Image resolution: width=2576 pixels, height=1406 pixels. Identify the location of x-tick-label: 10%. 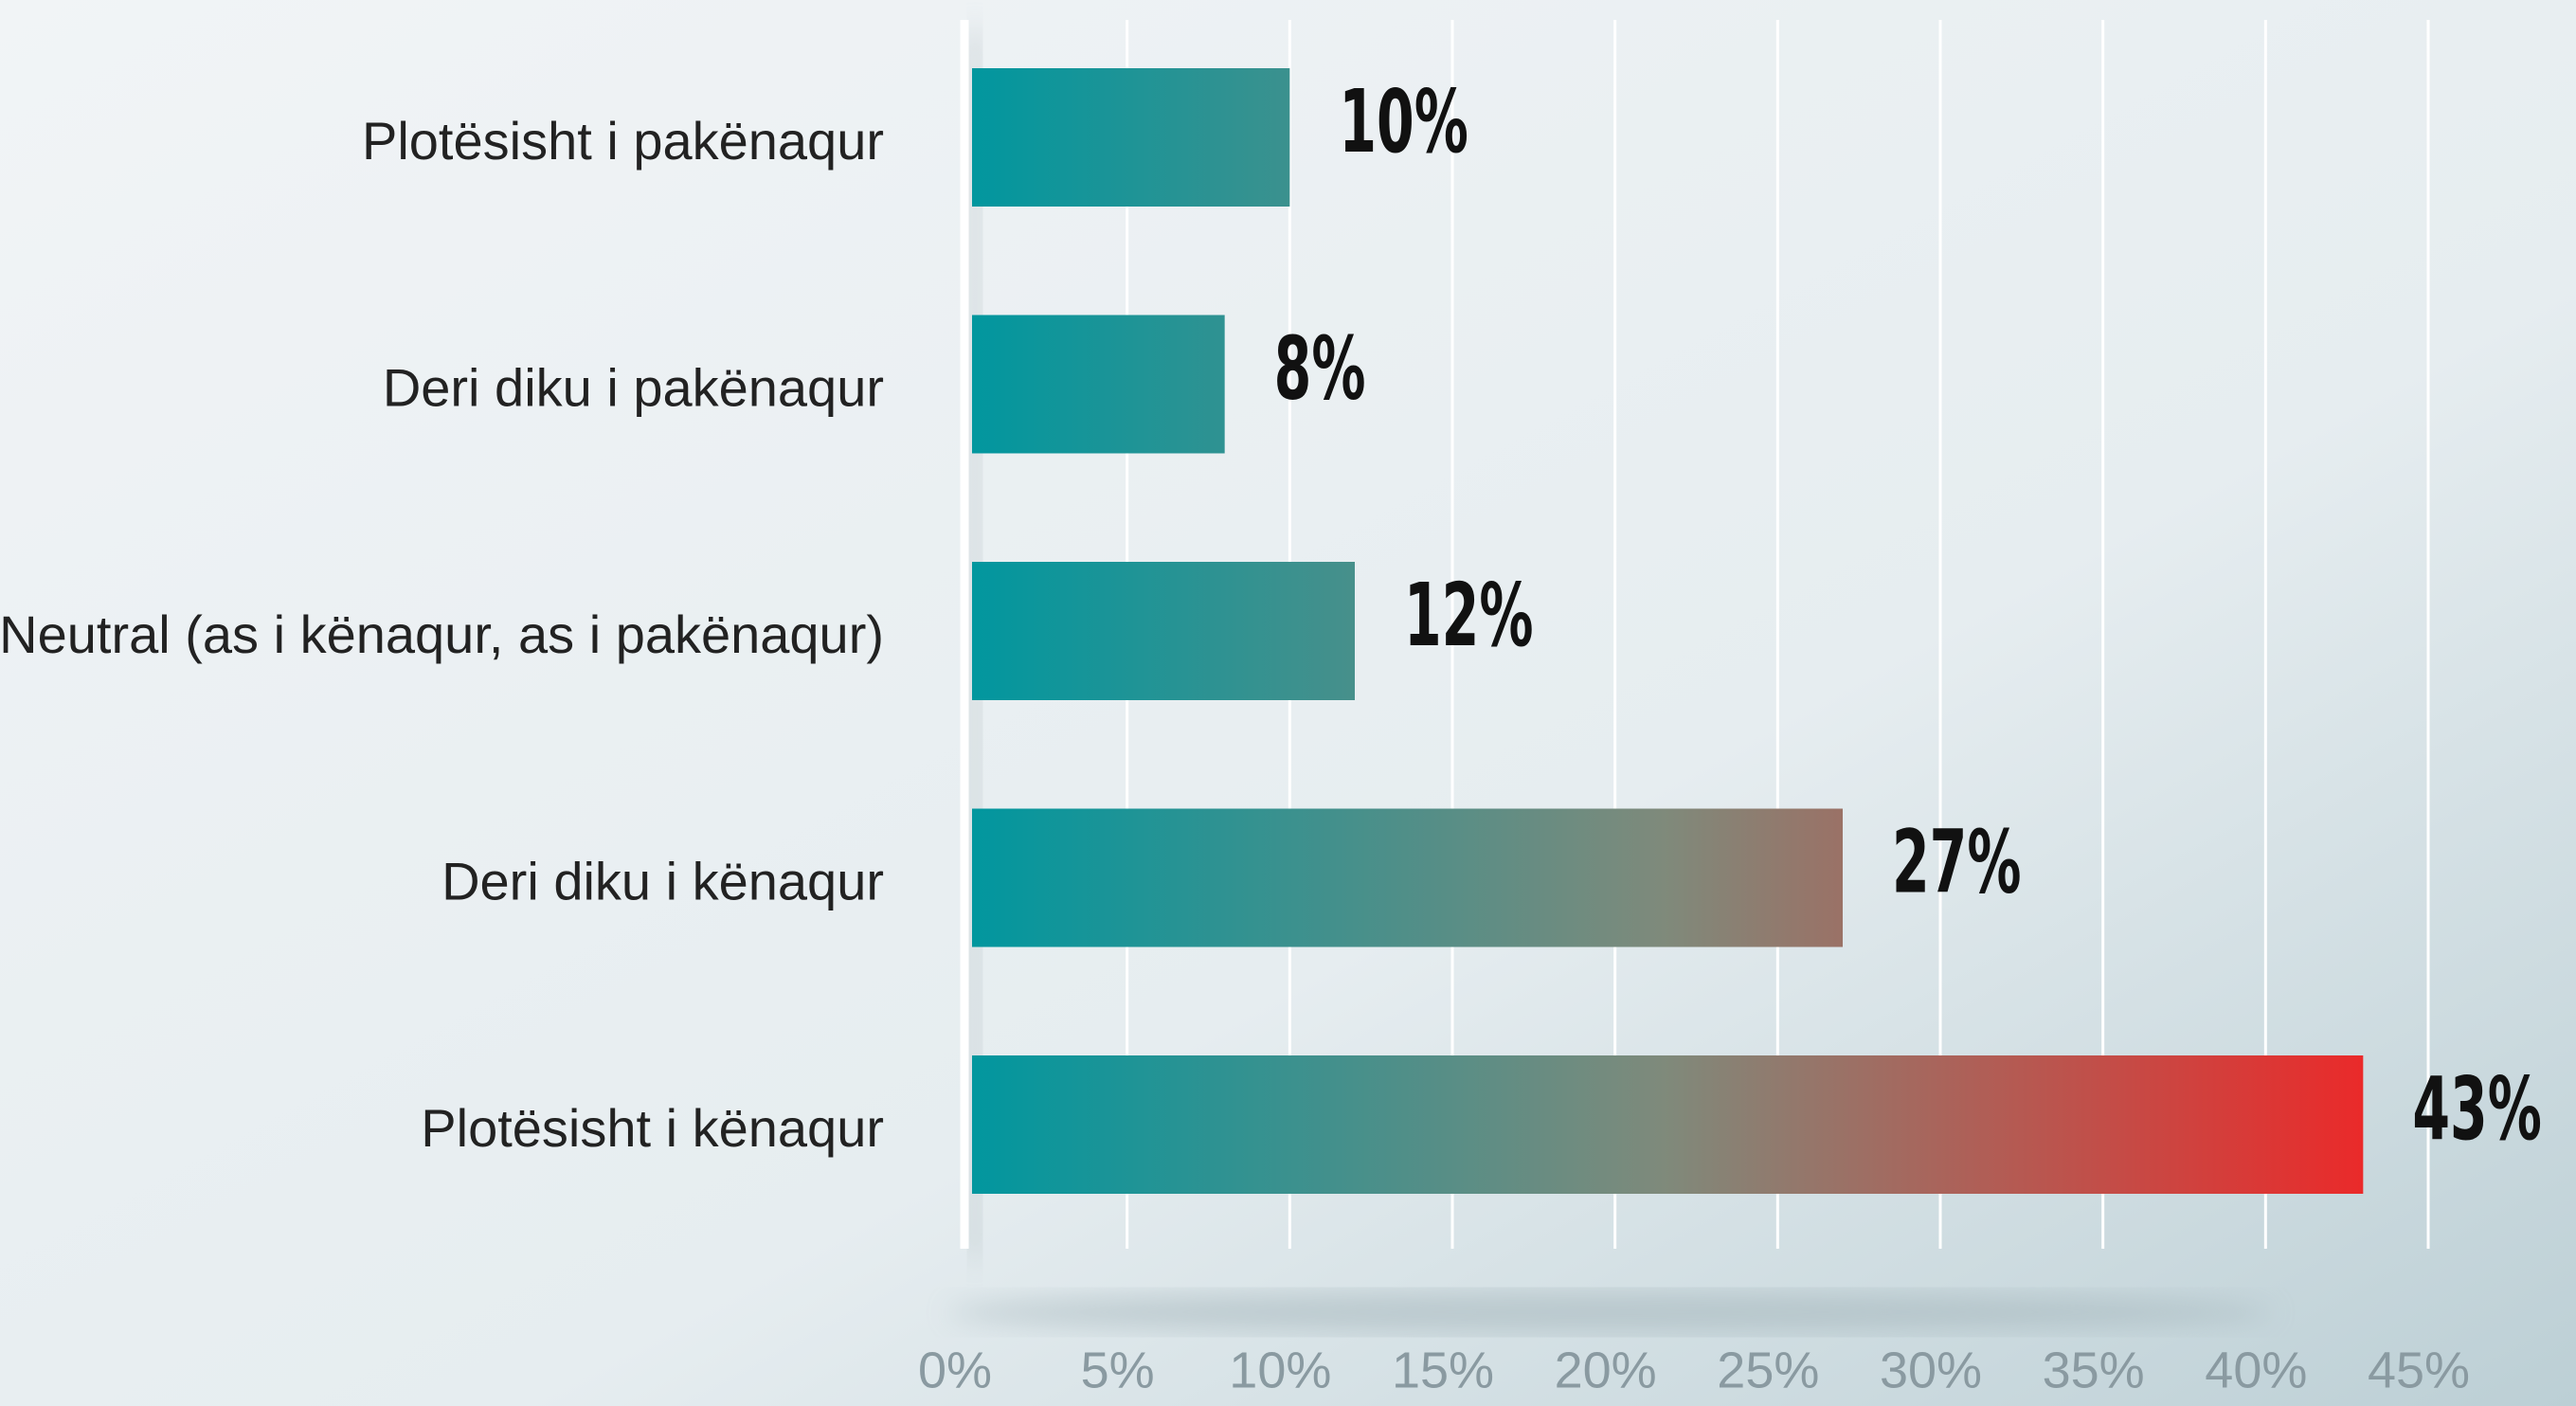
(1280, 1370).